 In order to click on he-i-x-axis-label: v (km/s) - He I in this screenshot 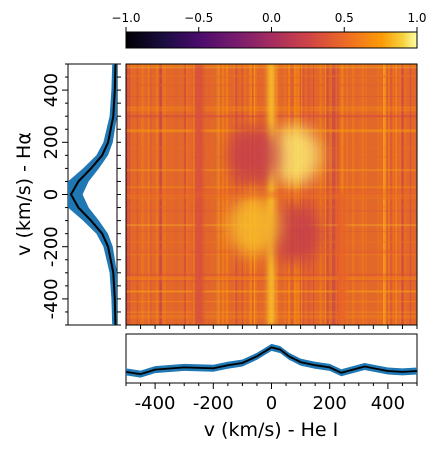, I will do `click(271, 430)`.